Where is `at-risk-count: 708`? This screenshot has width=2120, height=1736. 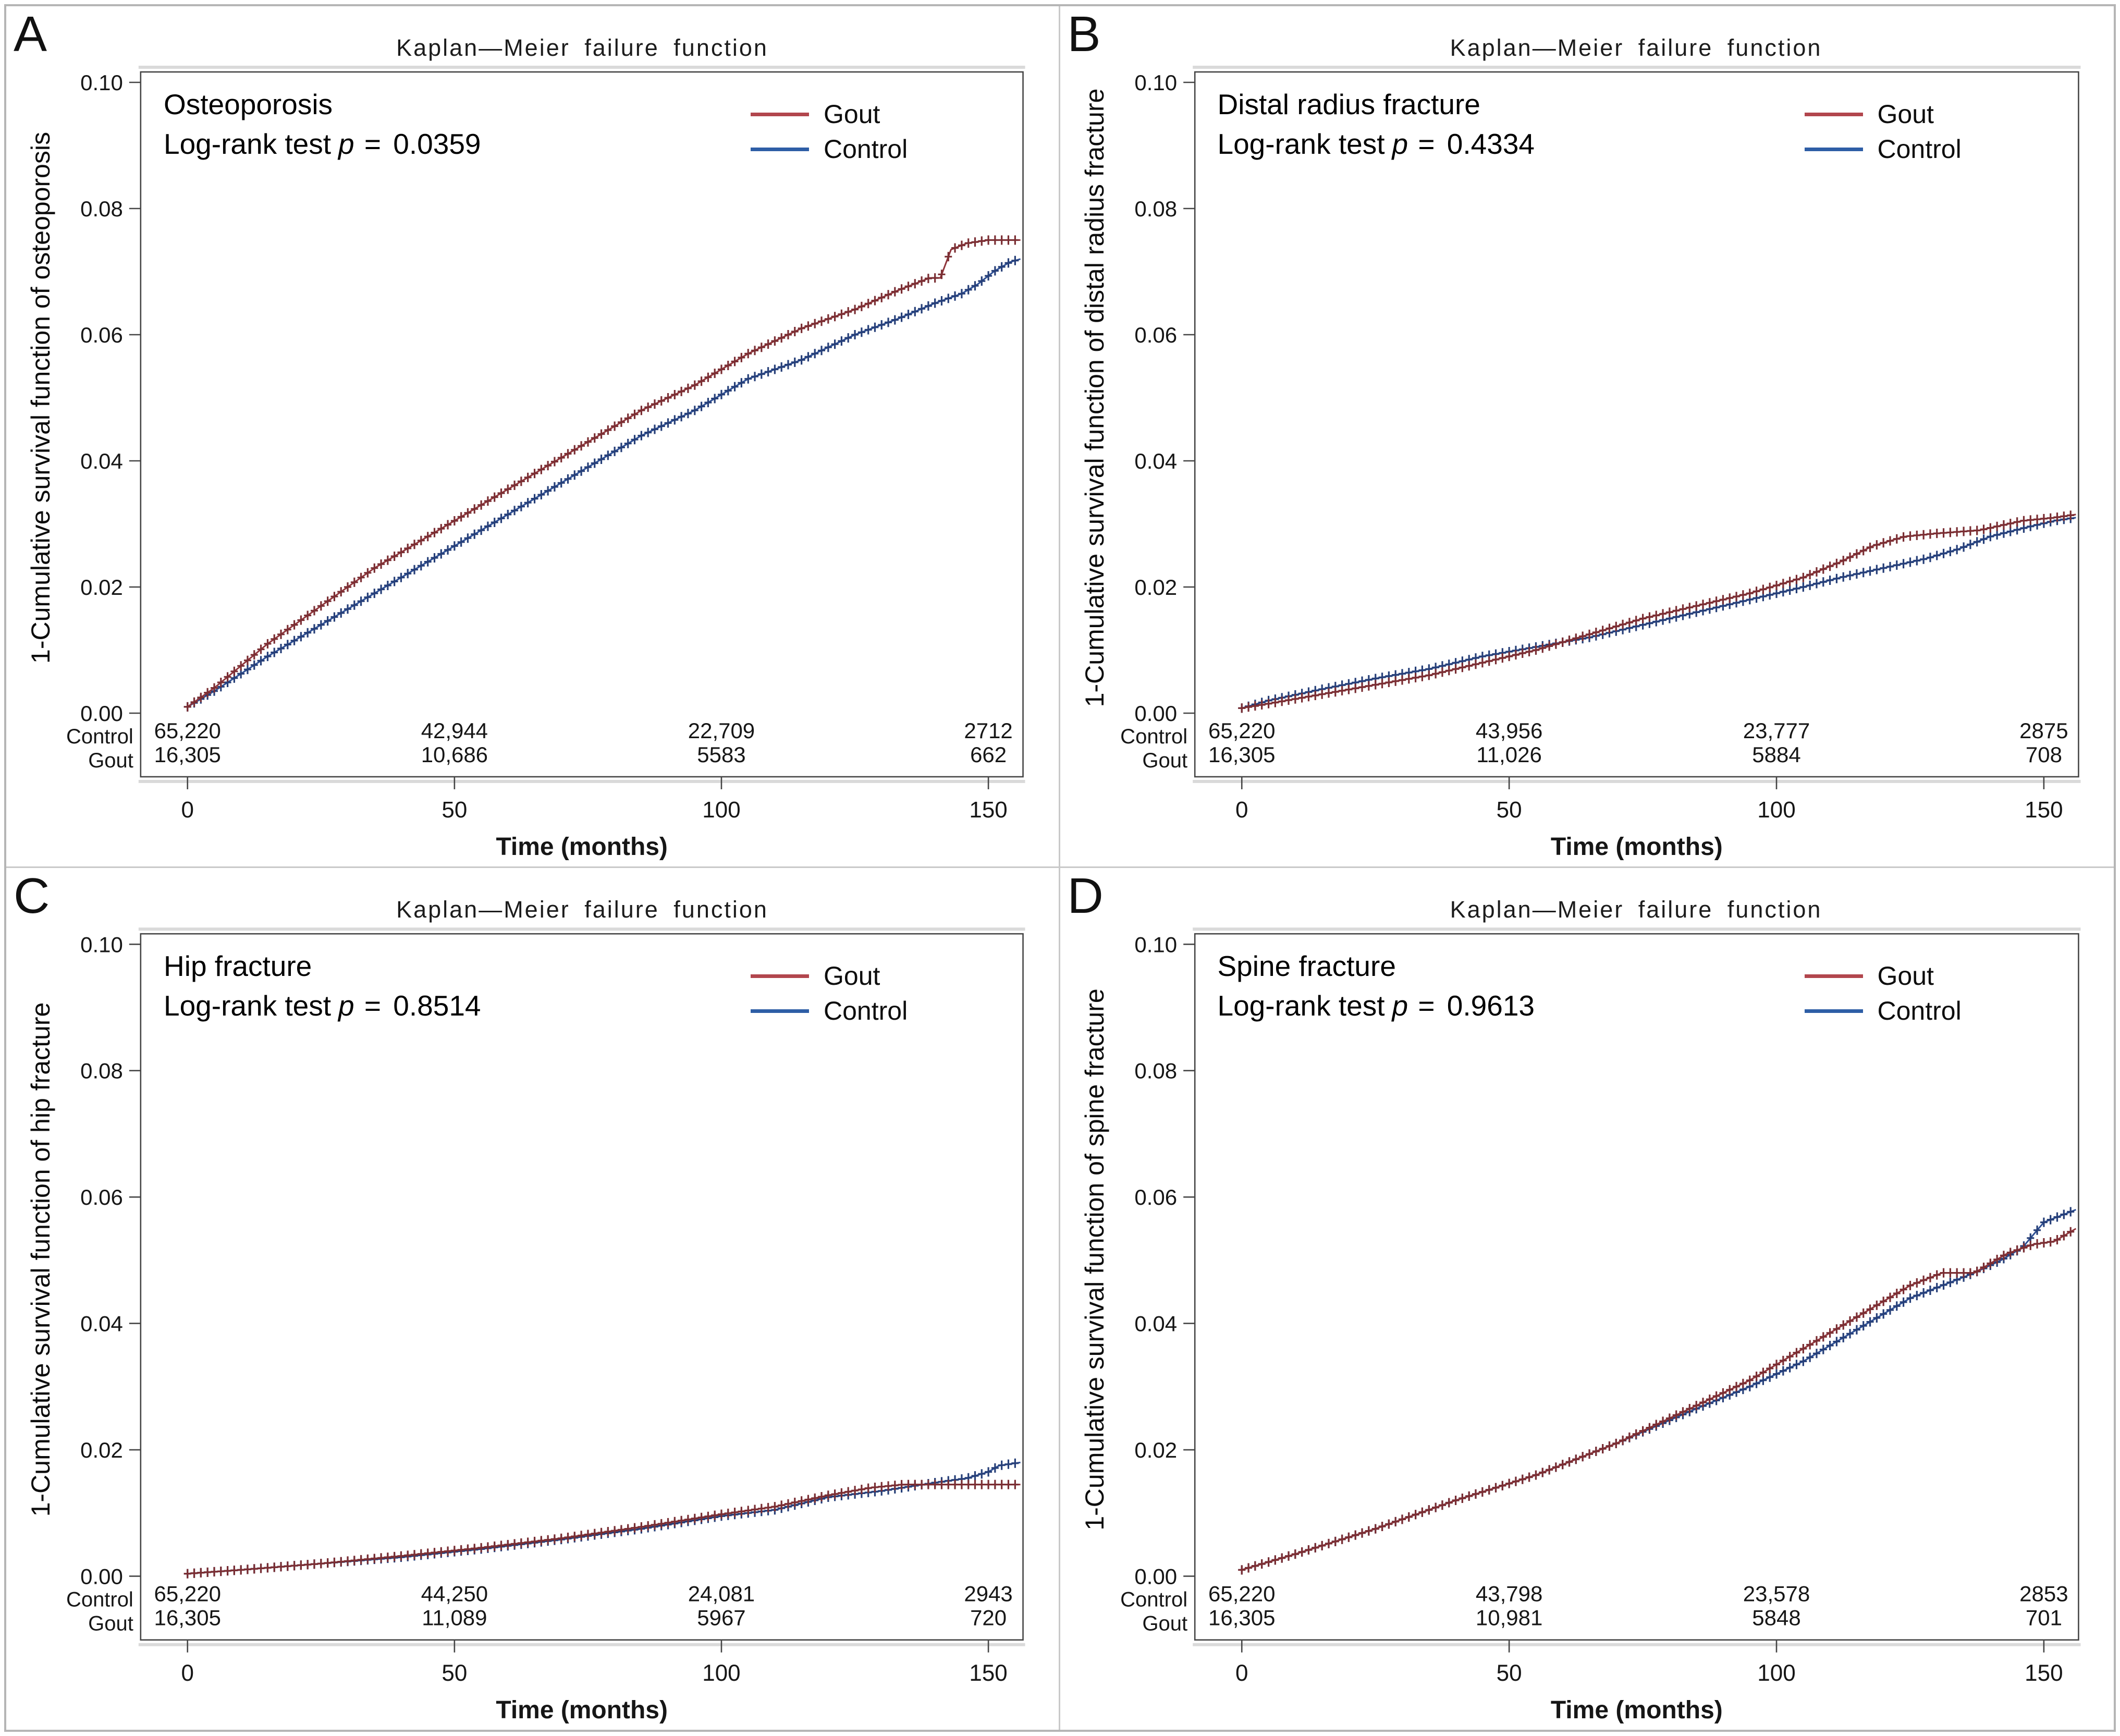 at-risk-count: 708 is located at coordinates (2043, 755).